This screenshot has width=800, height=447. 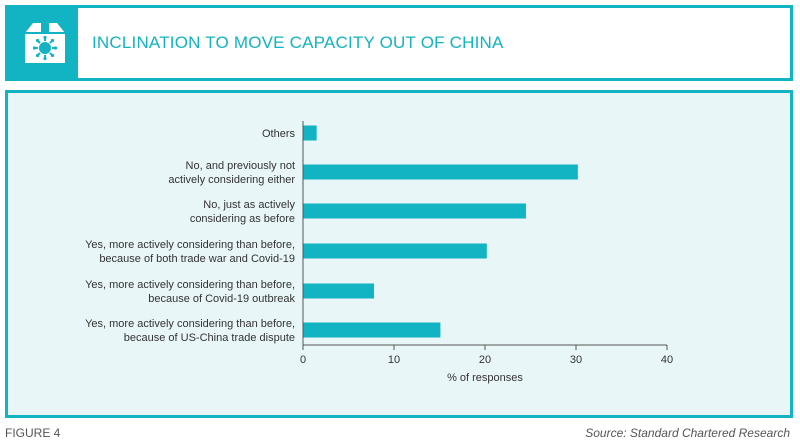 What do you see at coordinates (485, 360) in the screenshot?
I see `x-tick-label: 20` at bounding box center [485, 360].